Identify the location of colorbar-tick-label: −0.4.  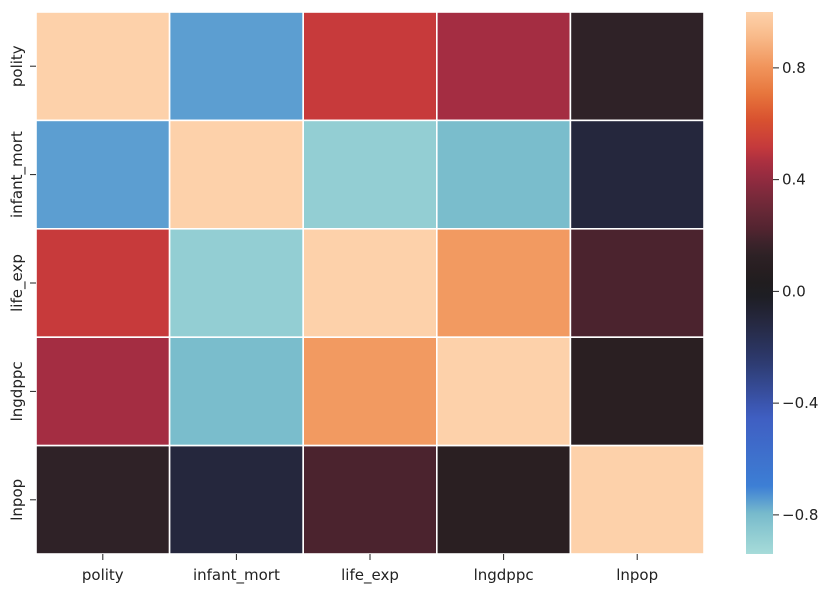
(800, 403).